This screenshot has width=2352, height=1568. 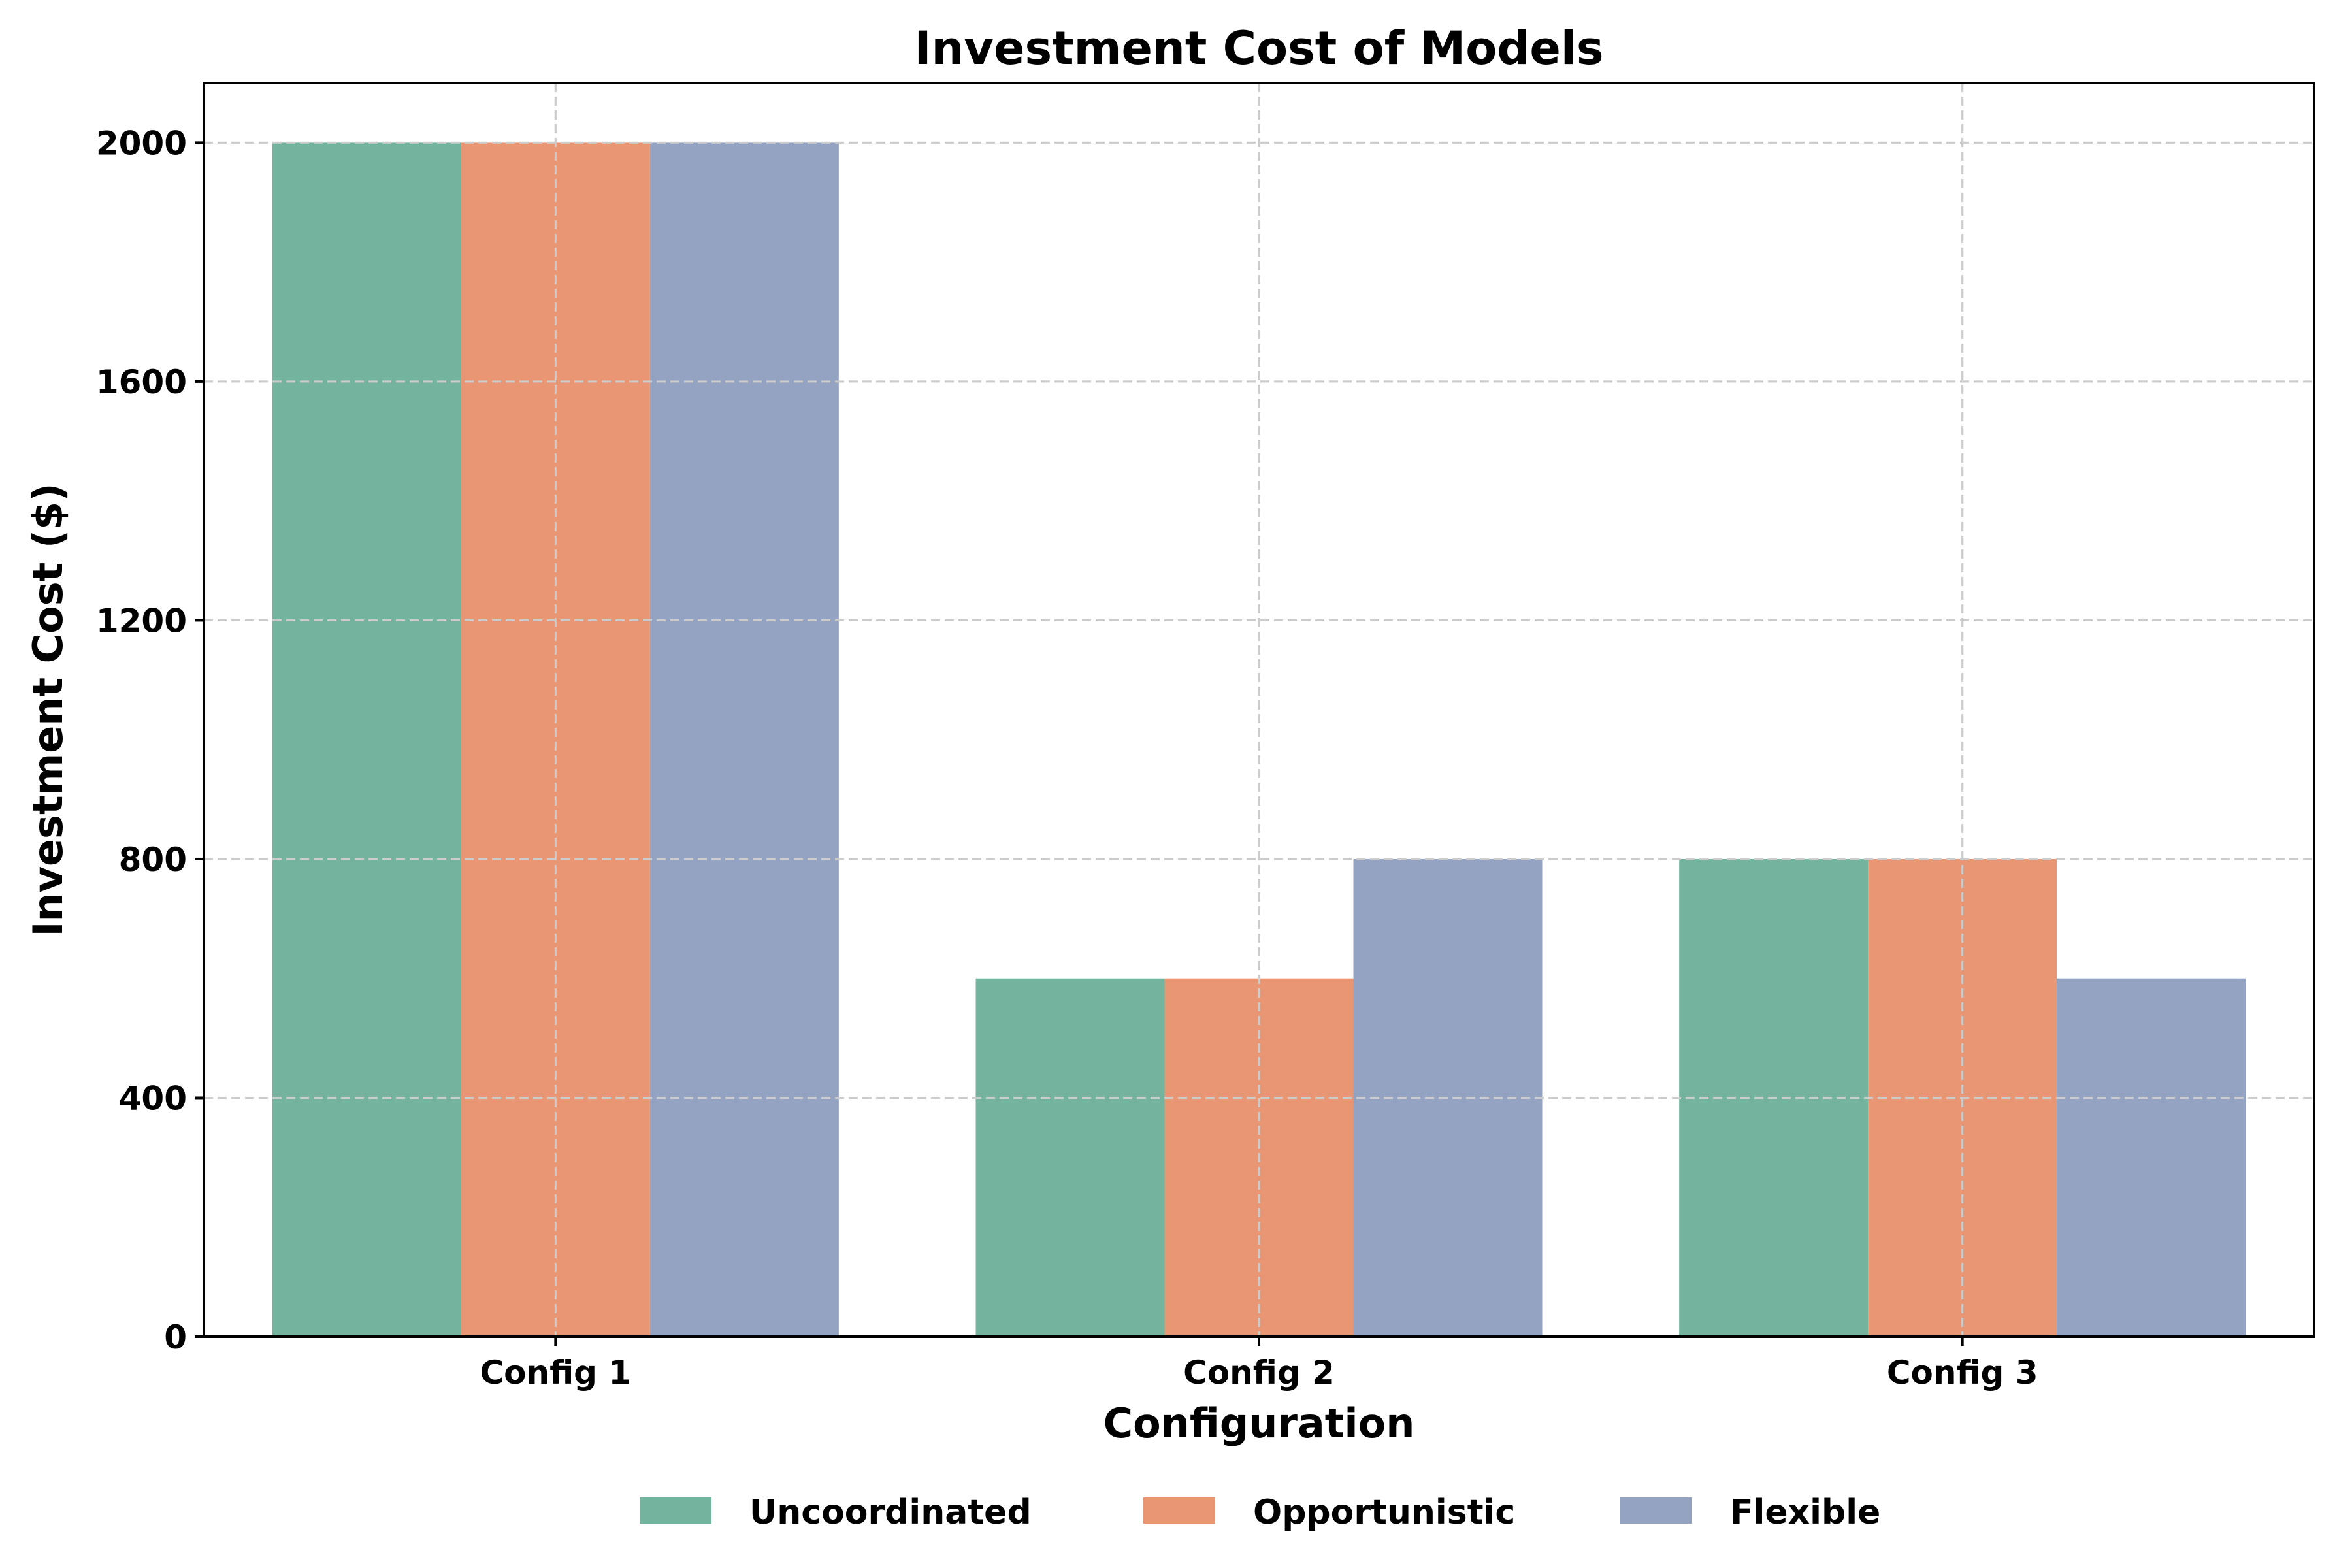 I want to click on x-tick-label: Config 1, so click(x=555, y=1373).